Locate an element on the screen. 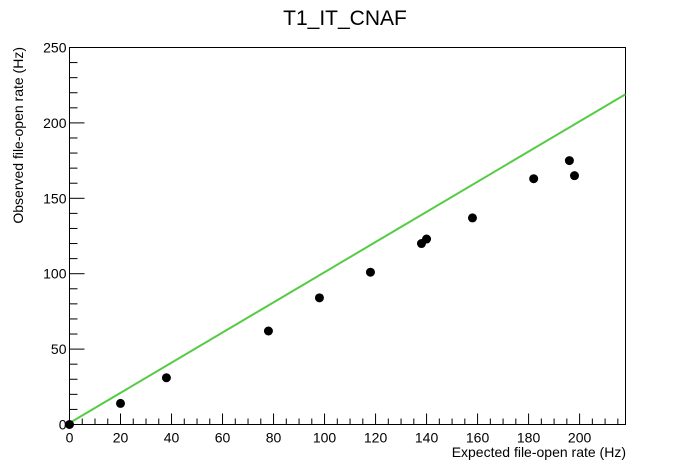 The height and width of the screenshot is (472, 696). x-tick-label: 60 is located at coordinates (223, 438).